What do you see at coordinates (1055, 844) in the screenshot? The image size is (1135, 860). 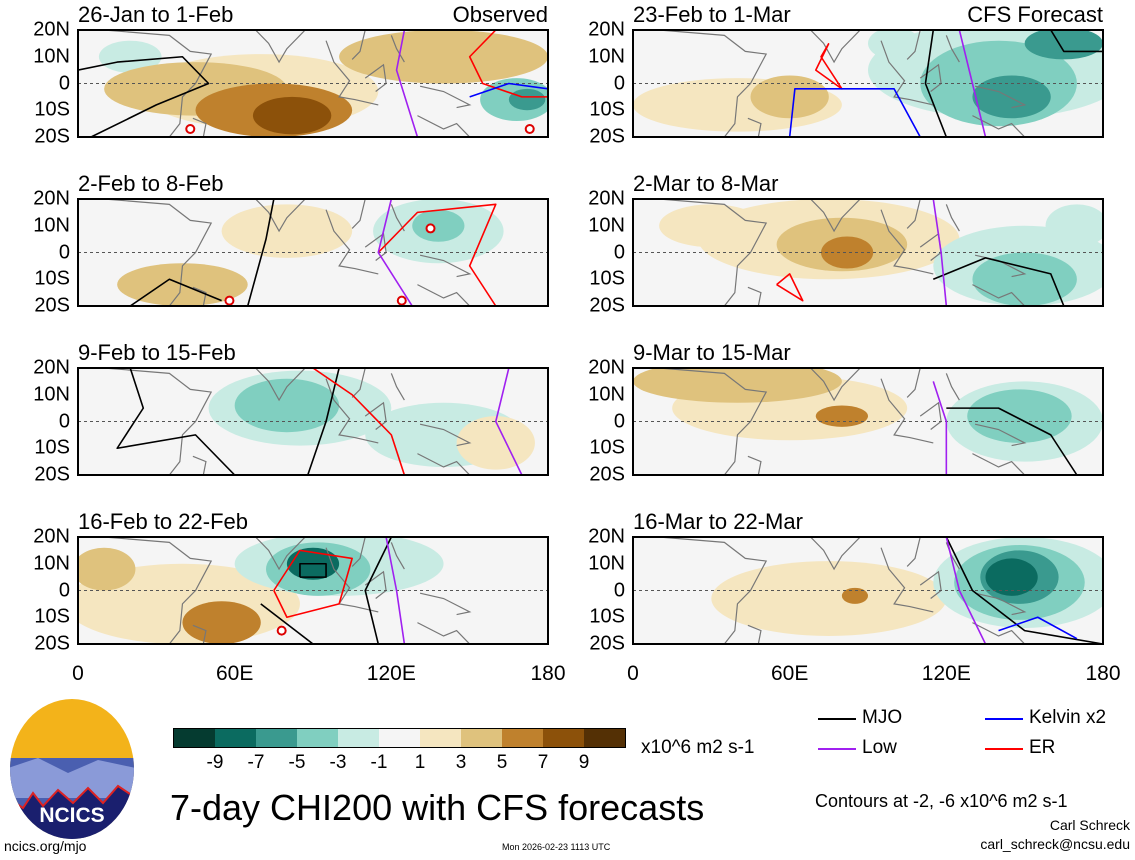 I see `email: carl_schreck@ncsu.edu` at bounding box center [1055, 844].